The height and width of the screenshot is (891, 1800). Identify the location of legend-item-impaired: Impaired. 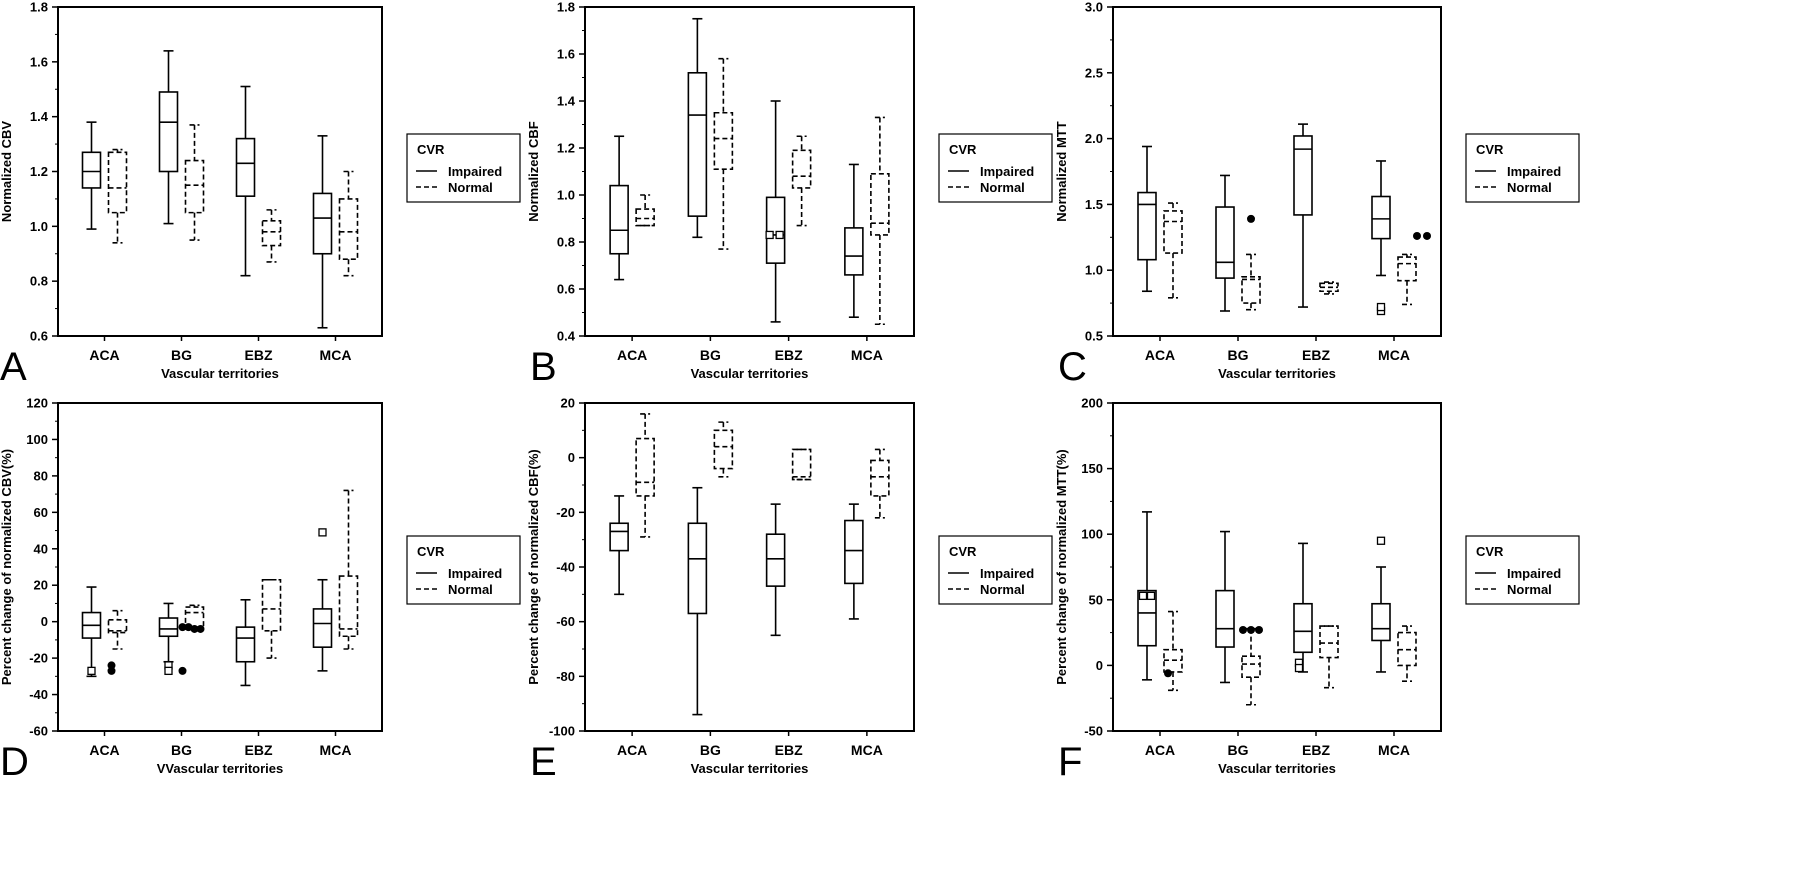
(1007, 573).